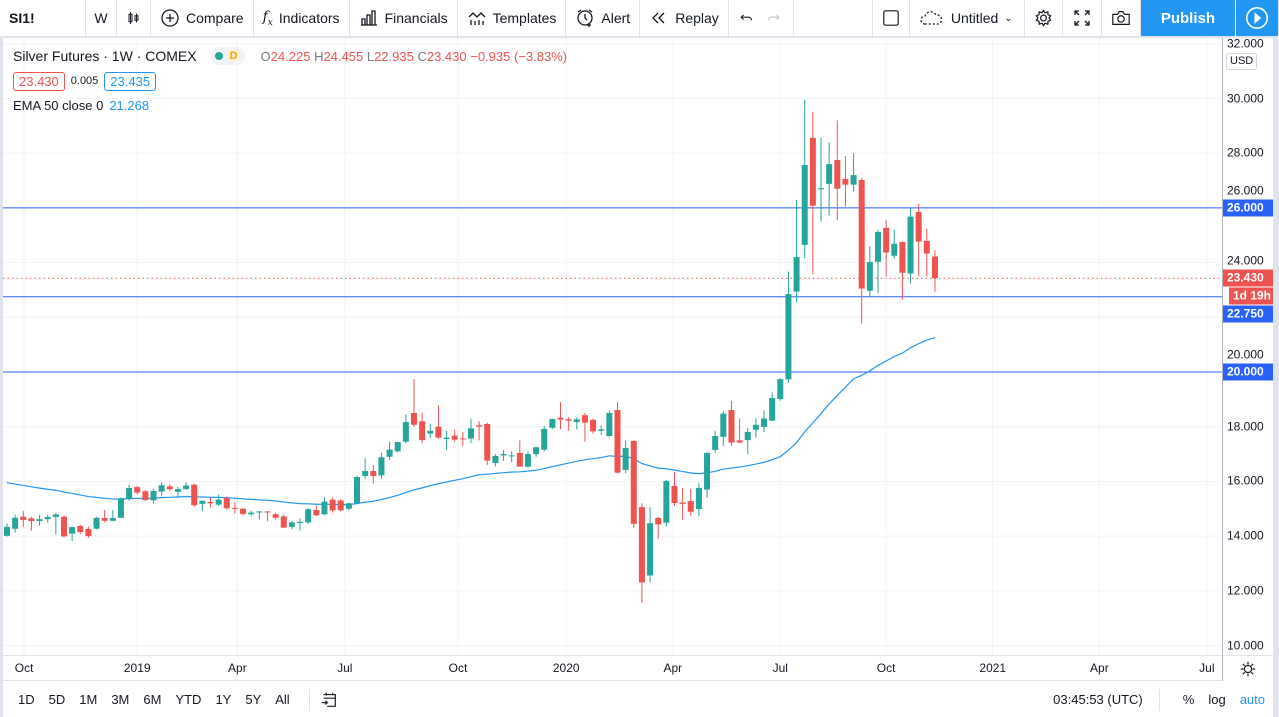  What do you see at coordinates (88, 699) in the screenshot?
I see `range-1m: 1M` at bounding box center [88, 699].